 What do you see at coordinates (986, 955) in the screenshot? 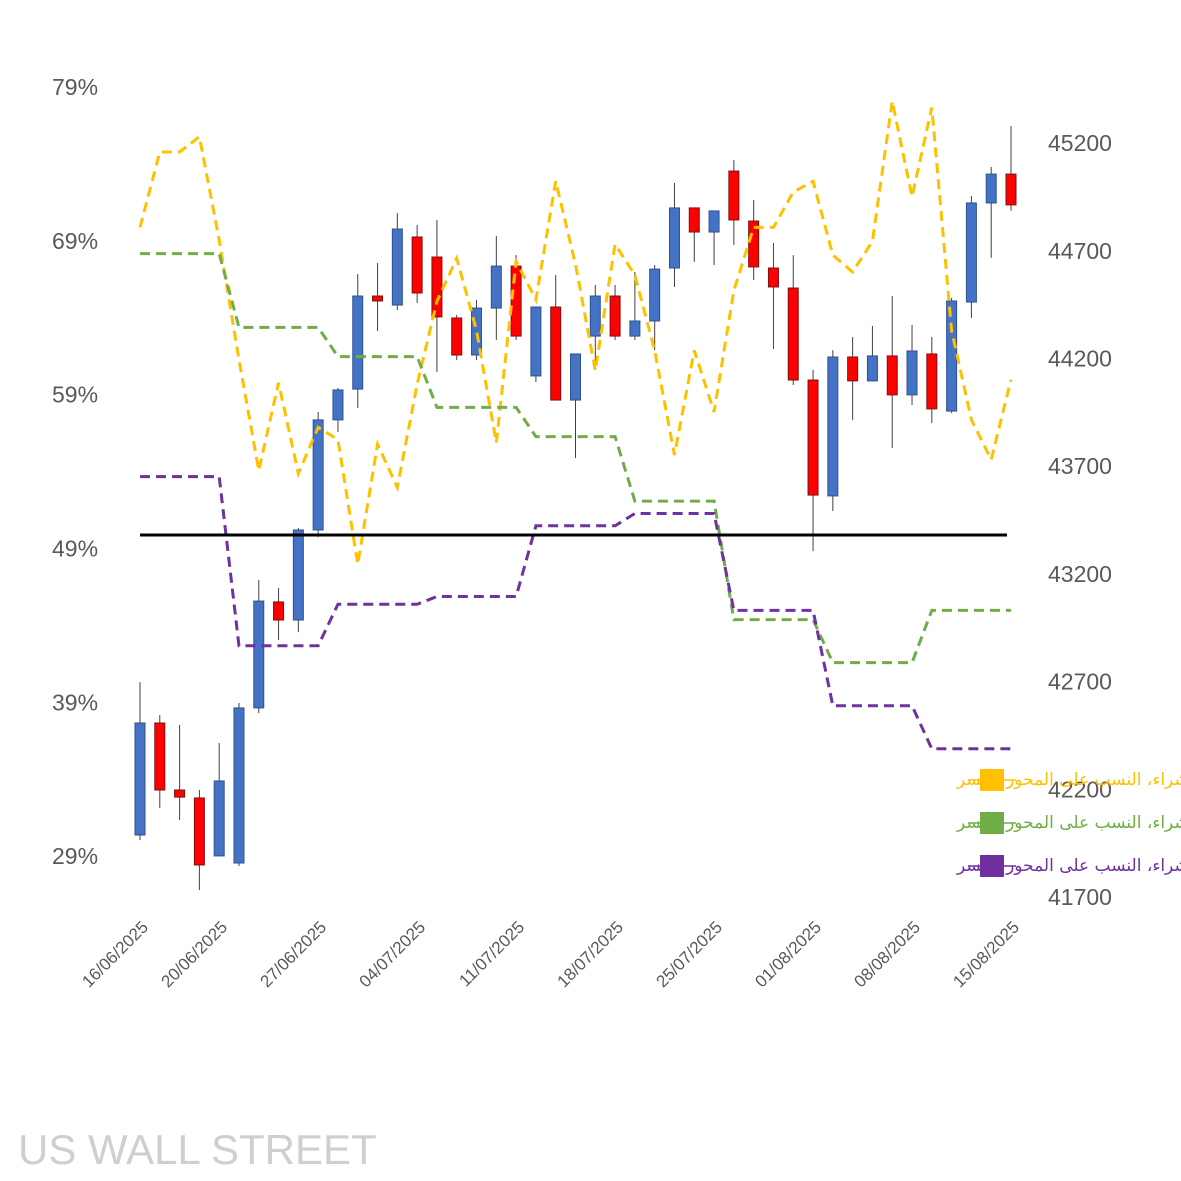
I see `x-tick-label: 15/08/2025` at bounding box center [986, 955].